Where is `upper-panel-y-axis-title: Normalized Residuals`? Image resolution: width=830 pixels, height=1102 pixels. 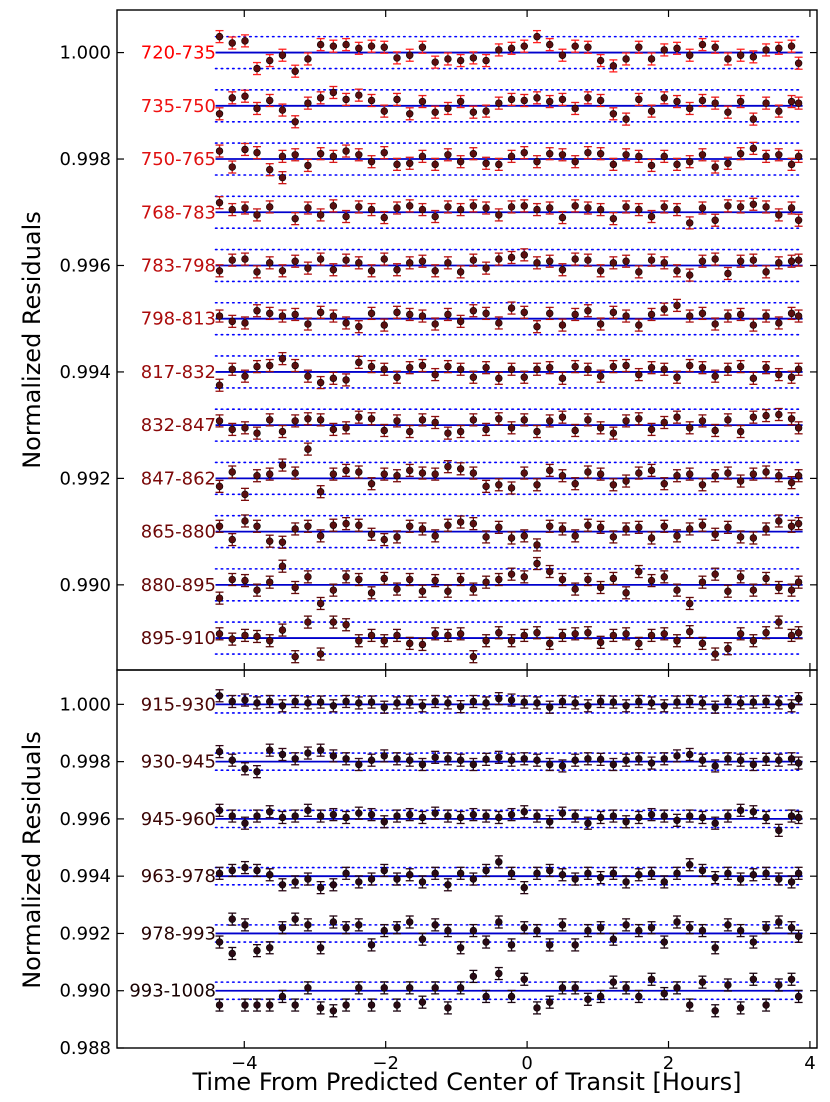
upper-panel-y-axis-title: Normalized Residuals is located at coordinates (32, 340).